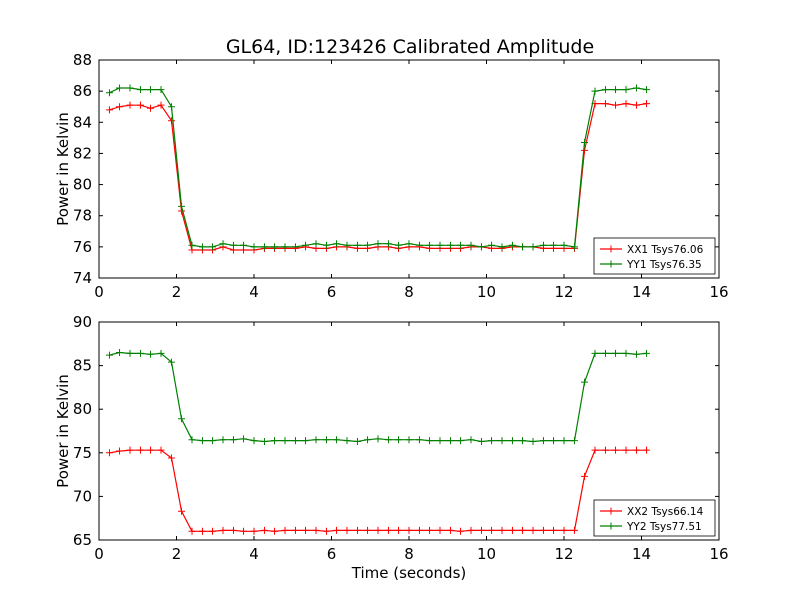 Image resolution: width=800 pixels, height=600 pixels. What do you see at coordinates (63, 431) in the screenshot?
I see `p1-y-axis-label: Power in Kelvin` at bounding box center [63, 431].